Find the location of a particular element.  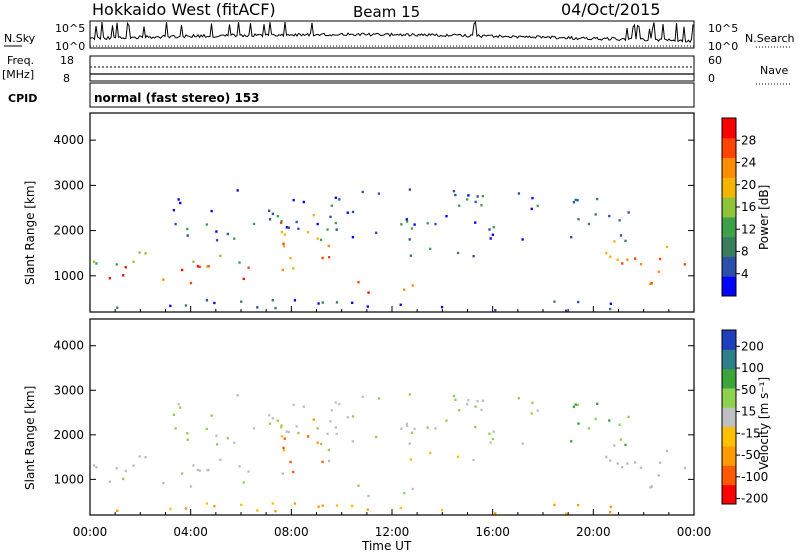

power-colorbar-tick-label: 4 is located at coordinates (745, 274).